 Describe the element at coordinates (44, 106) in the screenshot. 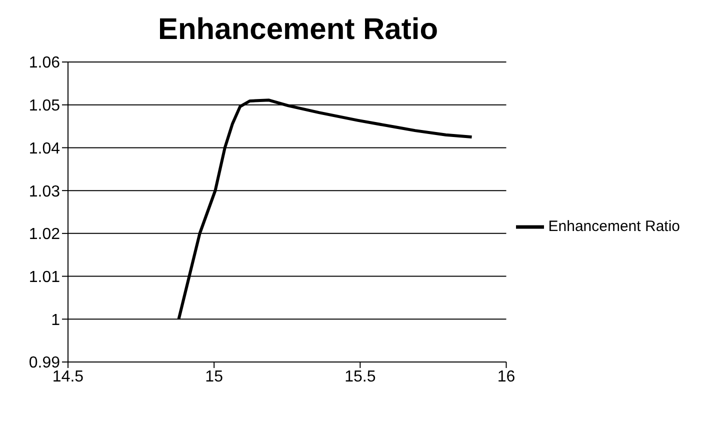

I see `y-tick-label: 1.05` at that location.